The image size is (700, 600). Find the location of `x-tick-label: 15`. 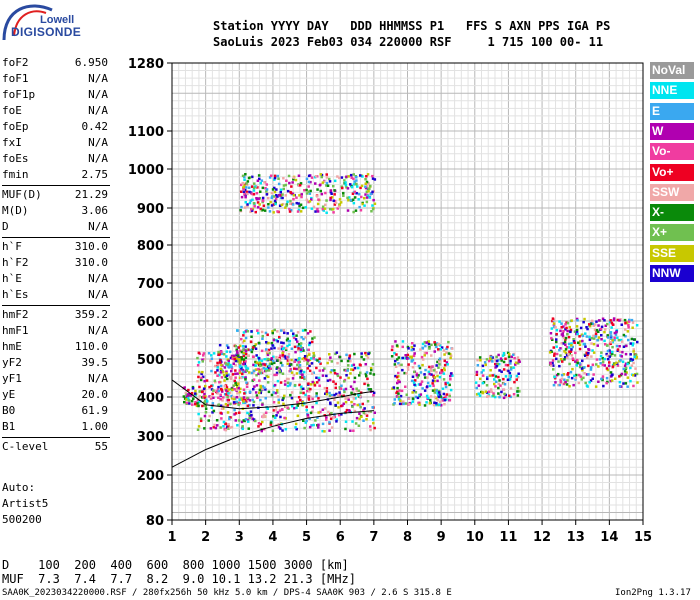

x-tick-label: 15 is located at coordinates (643, 537).